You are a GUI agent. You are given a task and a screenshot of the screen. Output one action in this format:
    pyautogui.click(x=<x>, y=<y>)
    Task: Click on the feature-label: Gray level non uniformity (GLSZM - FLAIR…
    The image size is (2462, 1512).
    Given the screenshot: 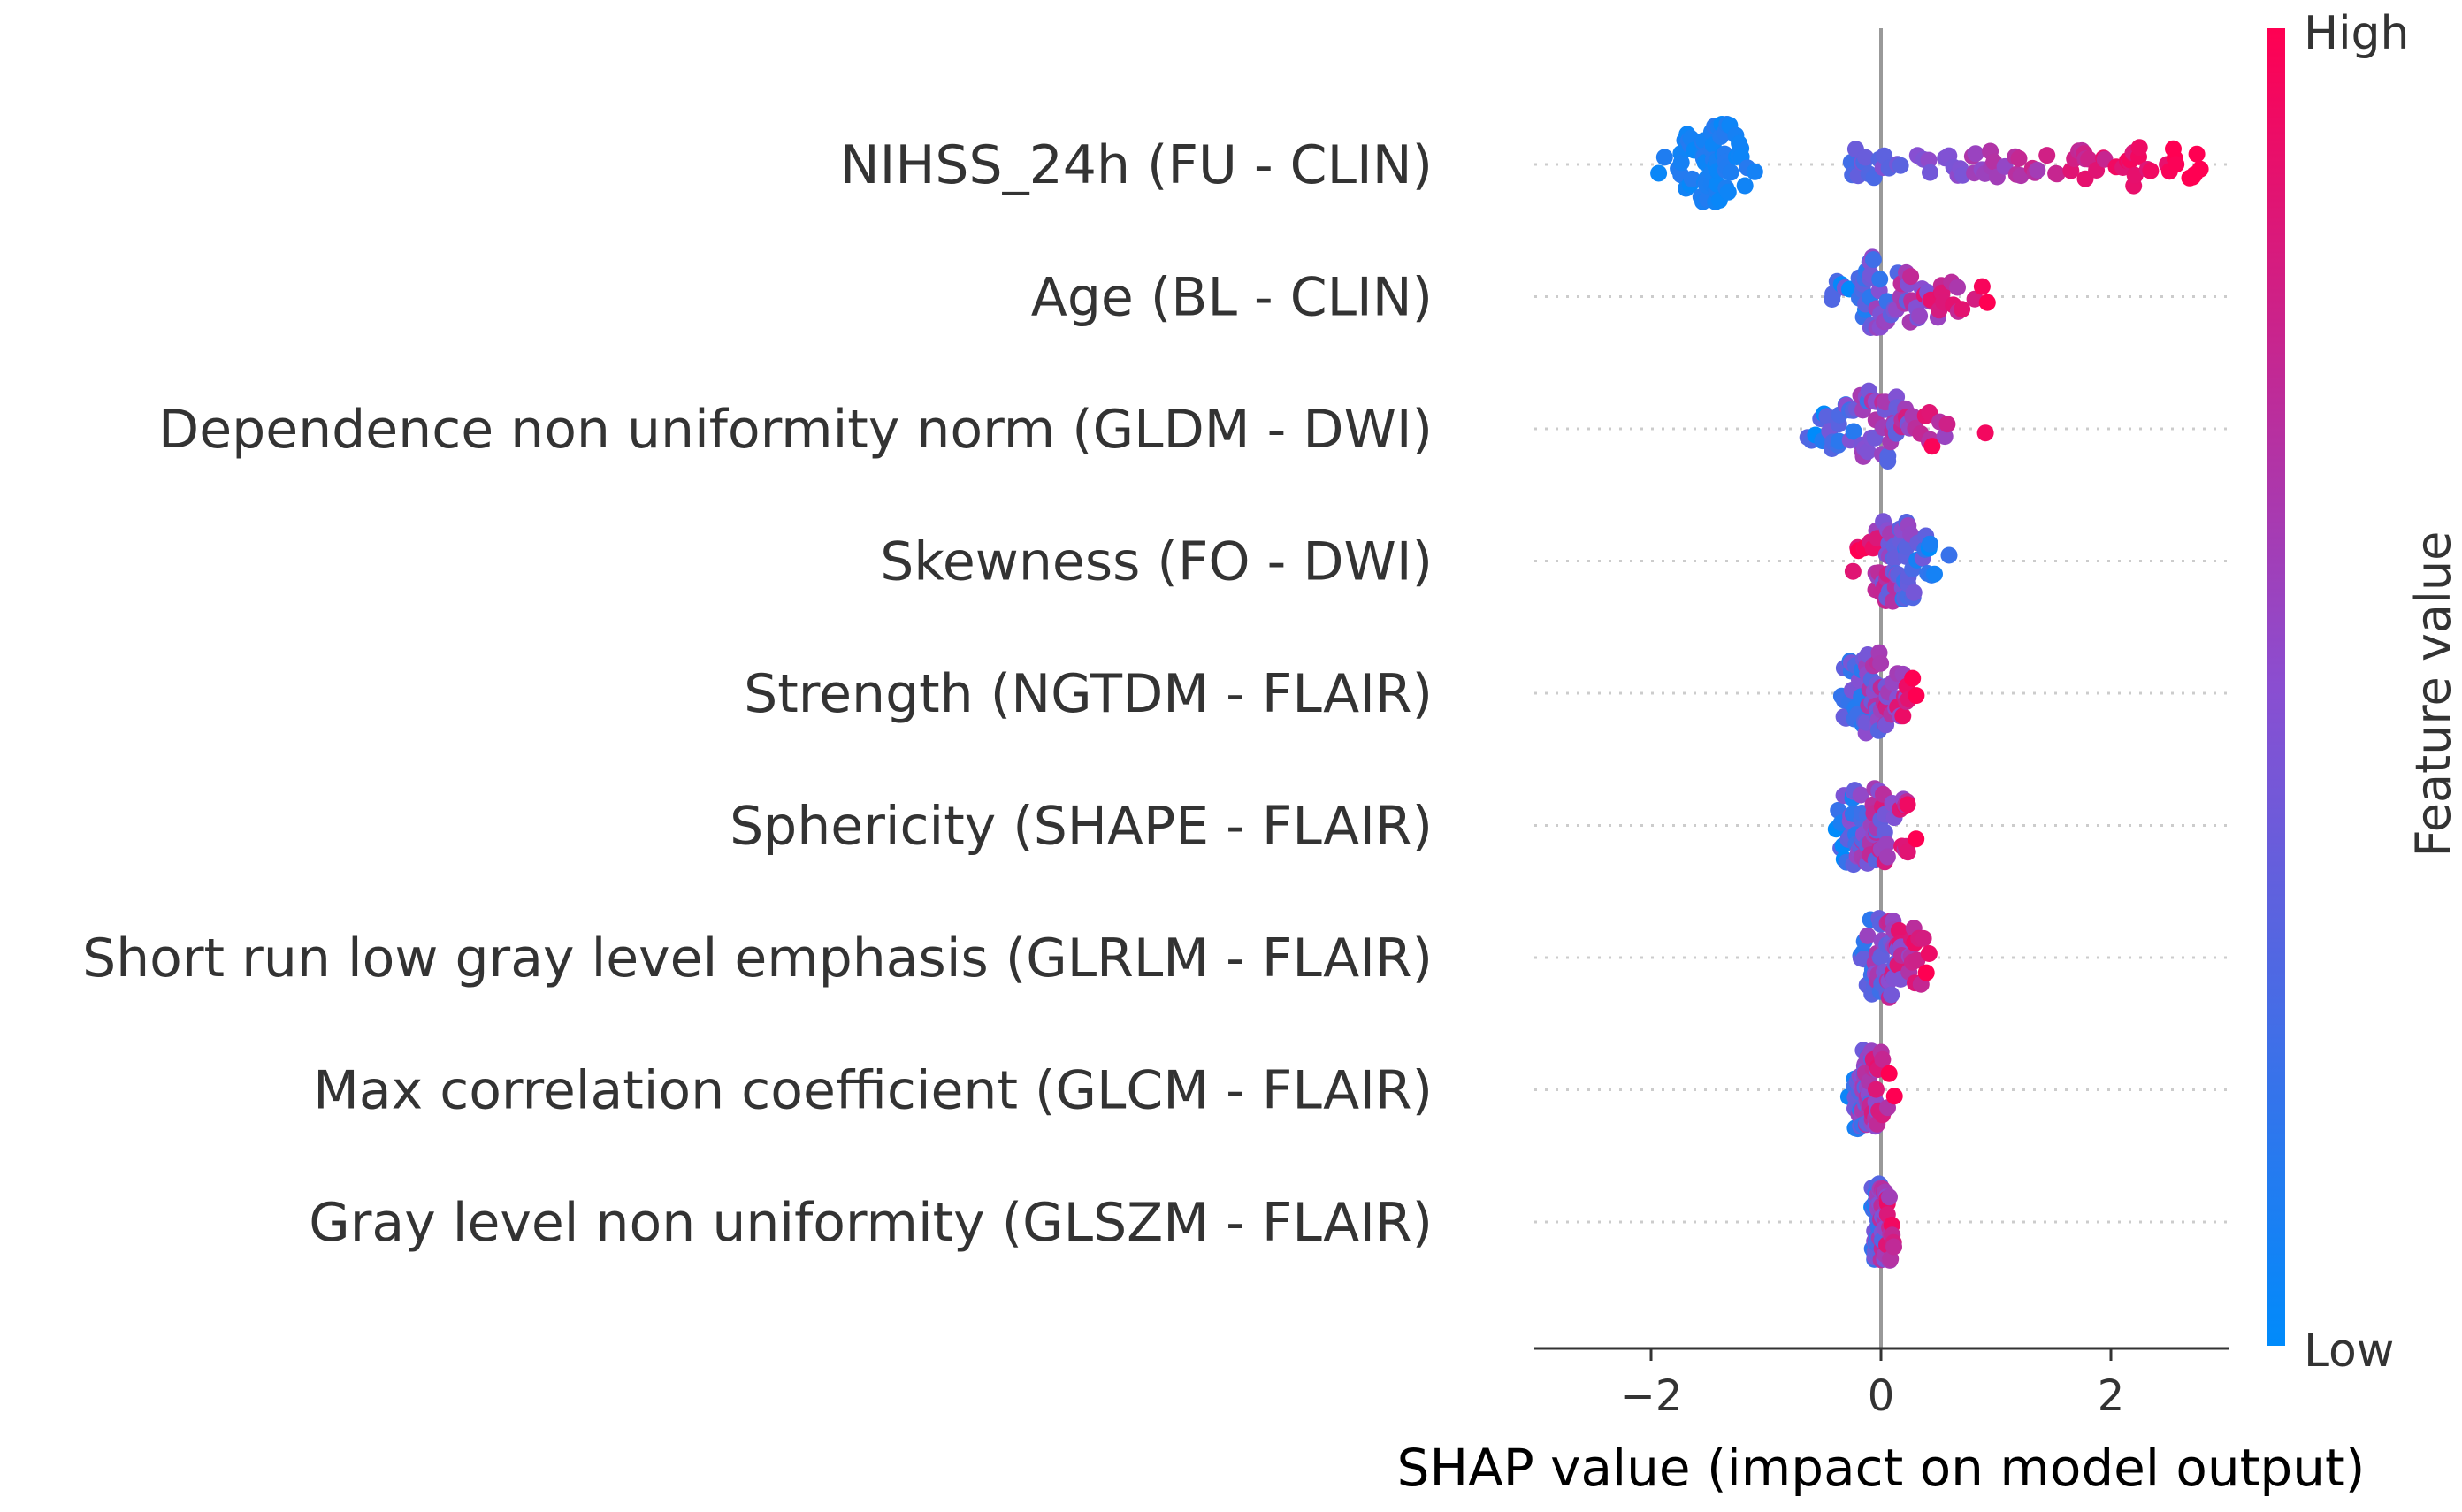 What is the action you would take?
    pyautogui.click(x=871, y=1223)
    